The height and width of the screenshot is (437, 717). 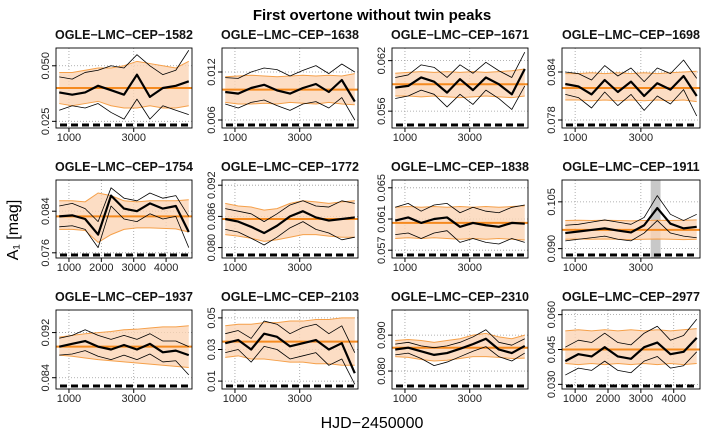 I want to click on y-axis-label: A₁ [mag], so click(x=13, y=230).